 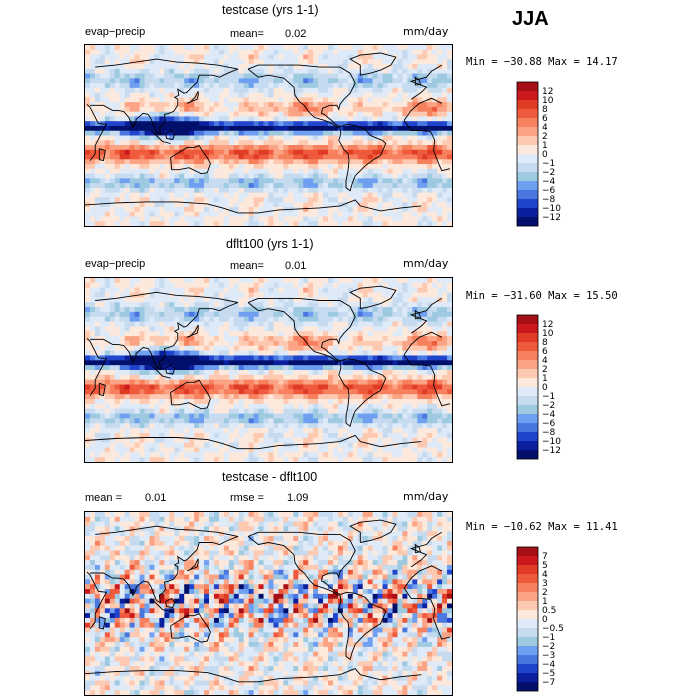 I want to click on panel-3-colorbar: 7 5 4 3 2 1 0.5 0 −0.5 −1 −2 −3 −4 −5 −7, so click(x=546, y=619).